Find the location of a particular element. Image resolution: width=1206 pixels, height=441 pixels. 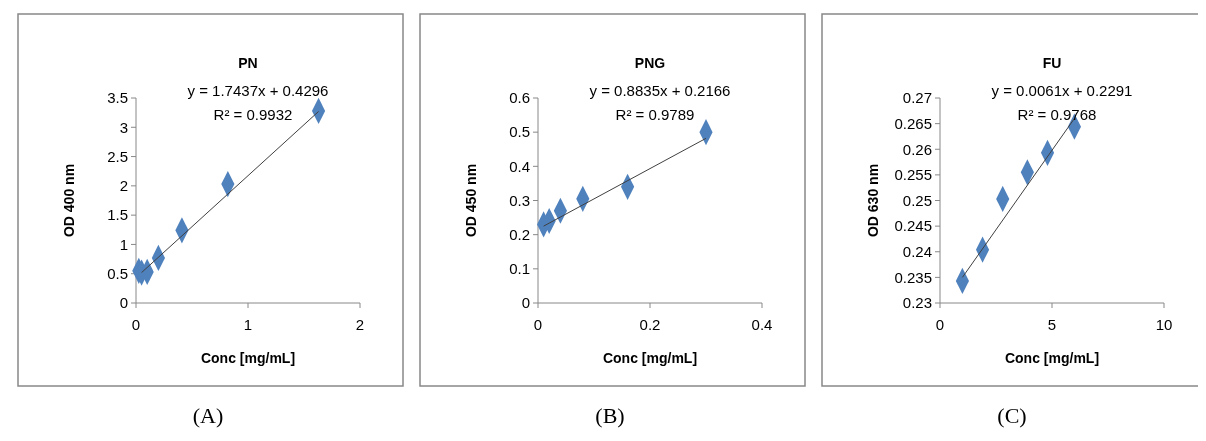

y-tick-label: 0.27 is located at coordinates (917, 98).